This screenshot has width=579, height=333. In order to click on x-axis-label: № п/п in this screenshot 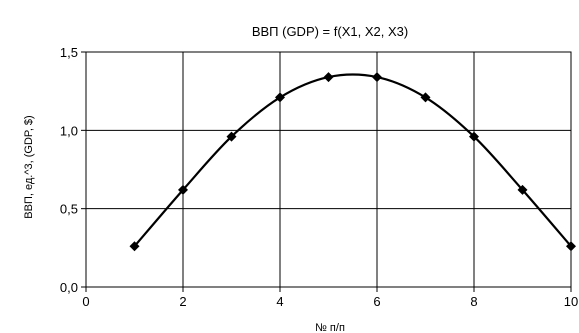, I will do `click(330, 327)`.